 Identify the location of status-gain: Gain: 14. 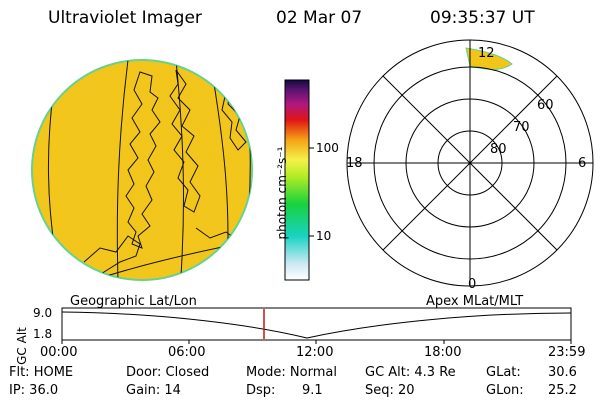
(153, 390).